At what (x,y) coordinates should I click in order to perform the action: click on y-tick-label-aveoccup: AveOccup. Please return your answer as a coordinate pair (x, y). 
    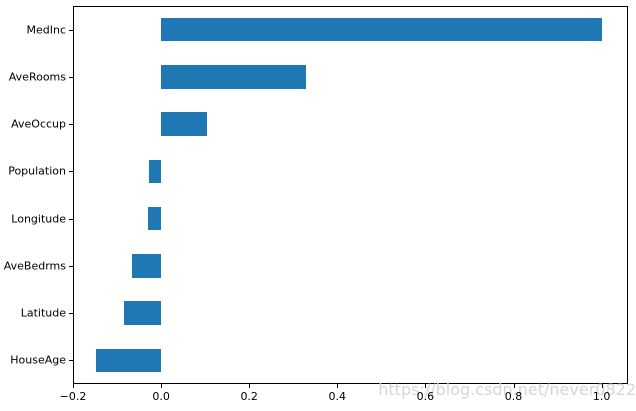
    Looking at the image, I should click on (38, 124).